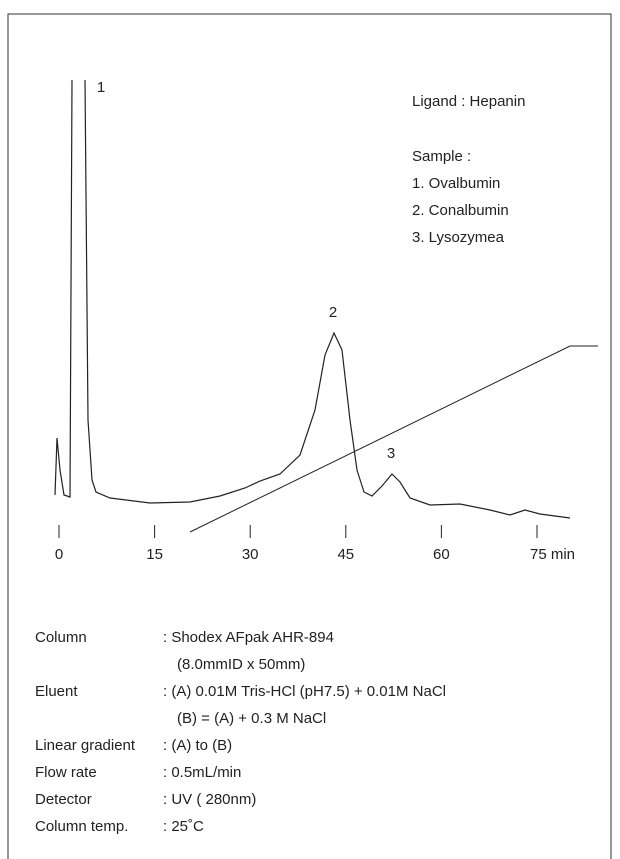 This screenshot has height=859, width=620. What do you see at coordinates (393, 439) in the screenshot?
I see `gradient-line` at bounding box center [393, 439].